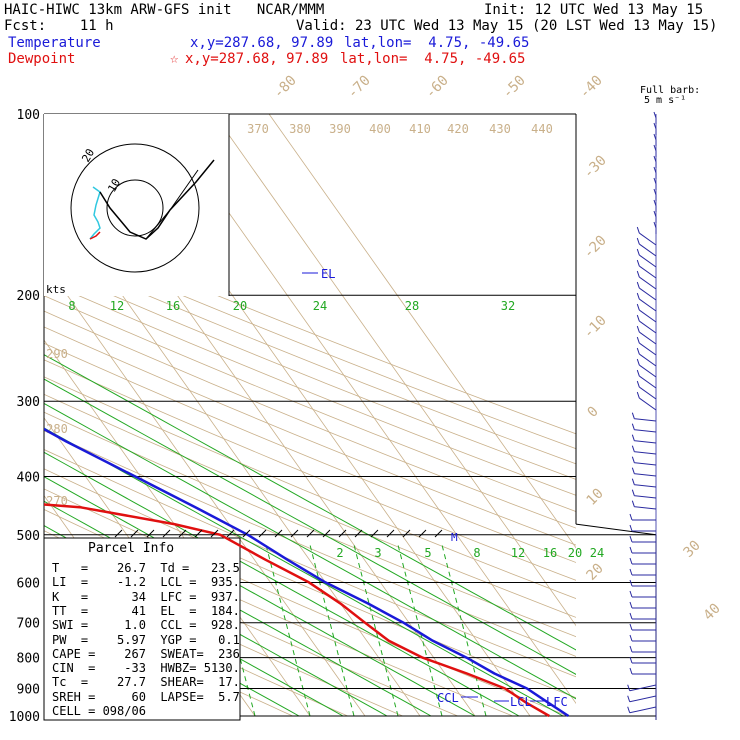  What do you see at coordinates (173, 306) in the screenshot?
I see `mixing-ratio-label: 16` at bounding box center [173, 306].